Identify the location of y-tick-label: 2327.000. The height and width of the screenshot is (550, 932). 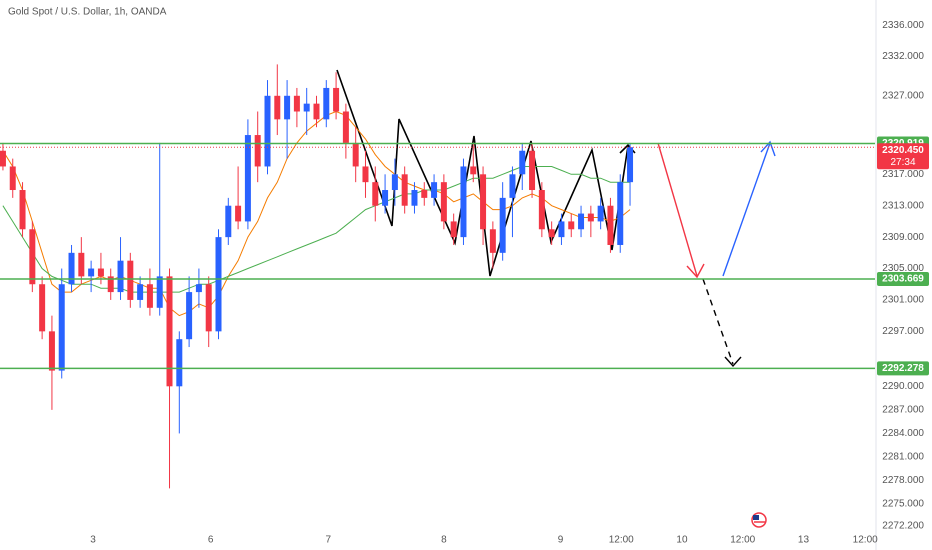
(903, 95).